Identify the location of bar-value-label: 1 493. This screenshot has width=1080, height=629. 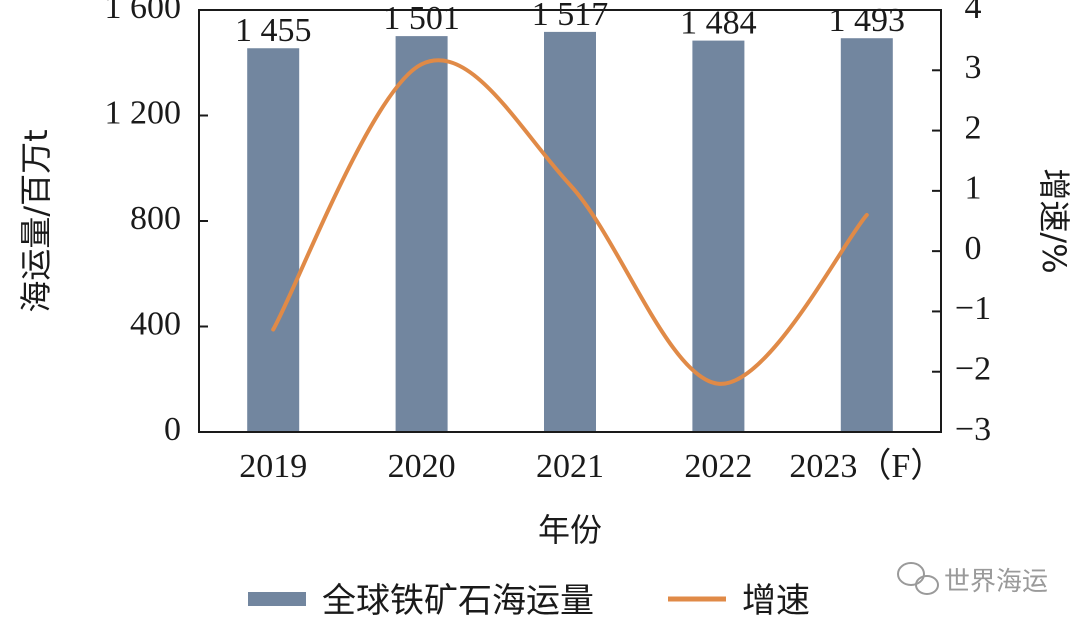
(867, 20).